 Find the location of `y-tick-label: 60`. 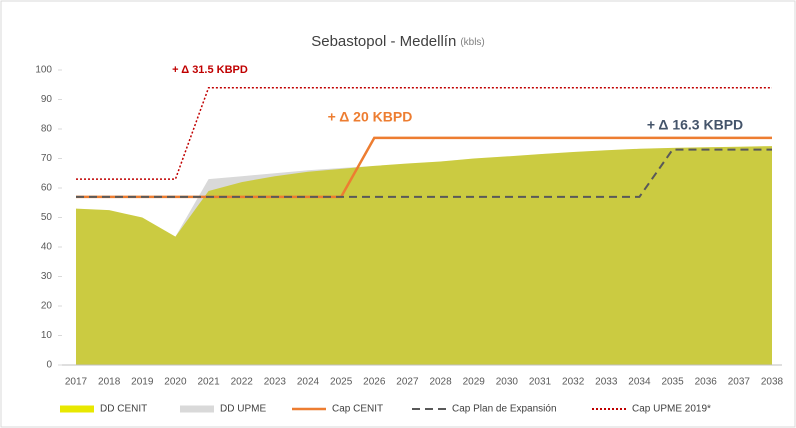

y-tick-label: 60 is located at coordinates (47, 188).